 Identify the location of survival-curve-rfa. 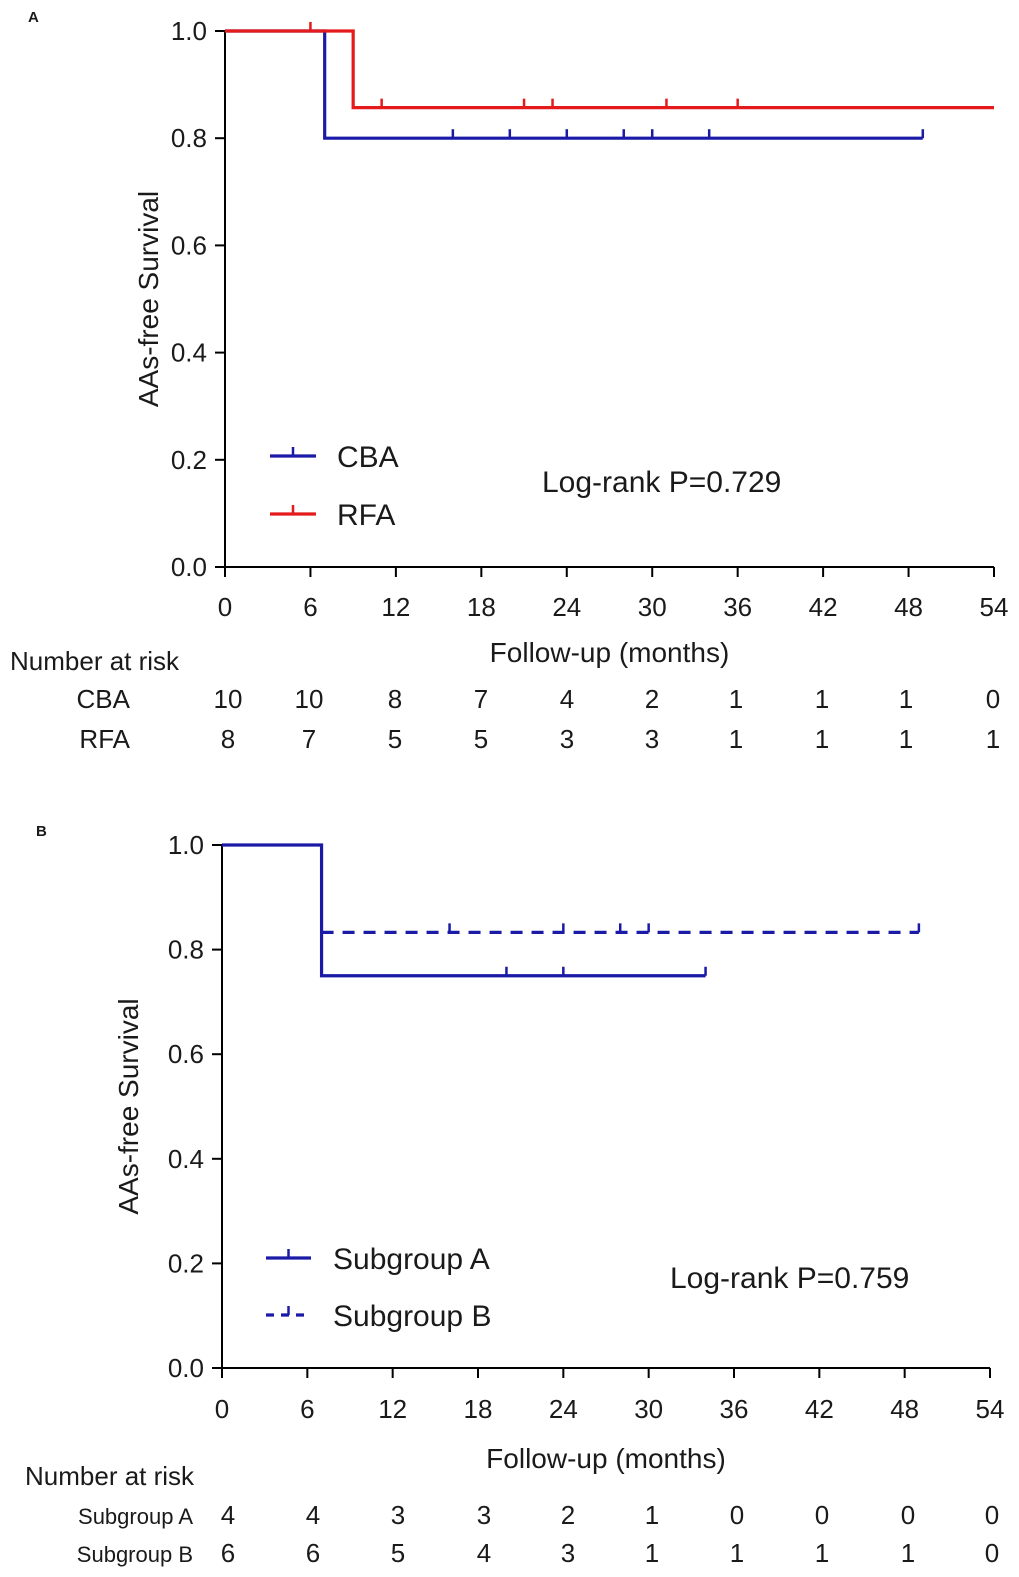
(609, 69).